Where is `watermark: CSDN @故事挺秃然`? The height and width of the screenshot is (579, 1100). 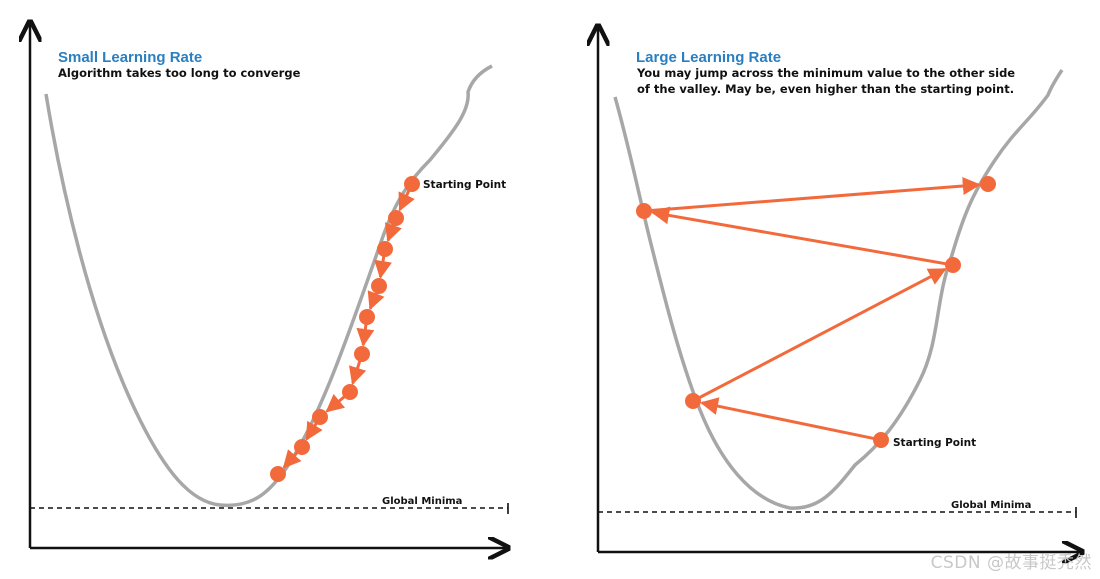 watermark: CSDN @故事挺秃然 is located at coordinates (1011, 563).